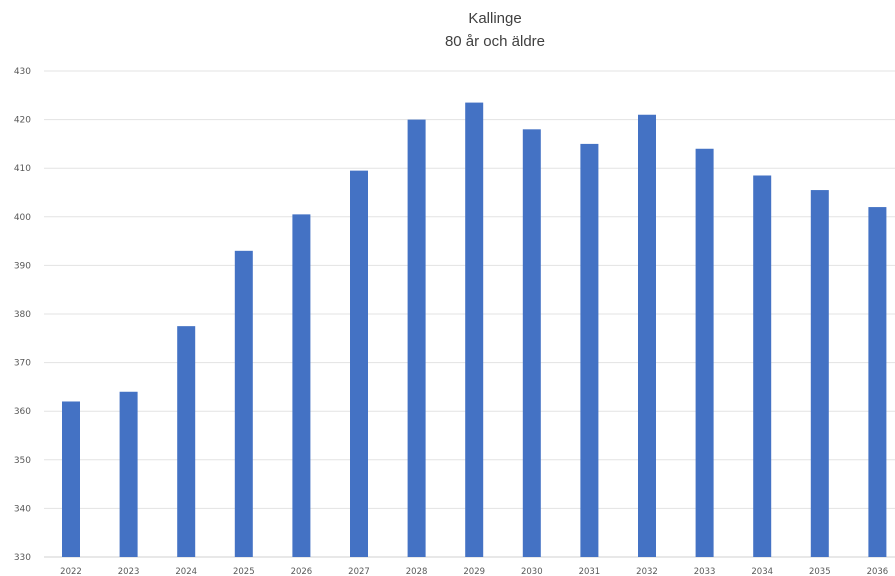 This screenshot has width=895, height=576. Describe the element at coordinates (647, 571) in the screenshot. I see `x-tick-label: 2032` at that location.